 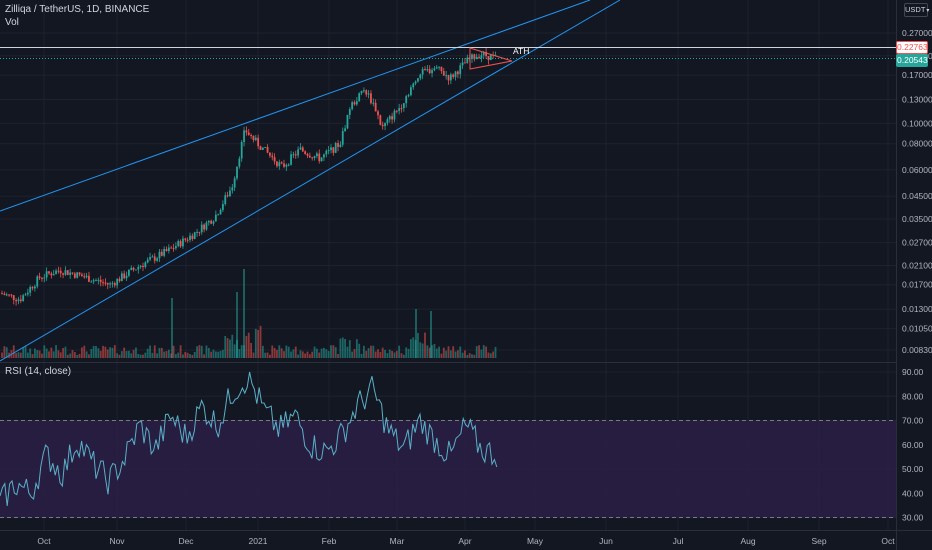 What do you see at coordinates (521, 51) in the screenshot?
I see `ath-annotation: ATH` at bounding box center [521, 51].